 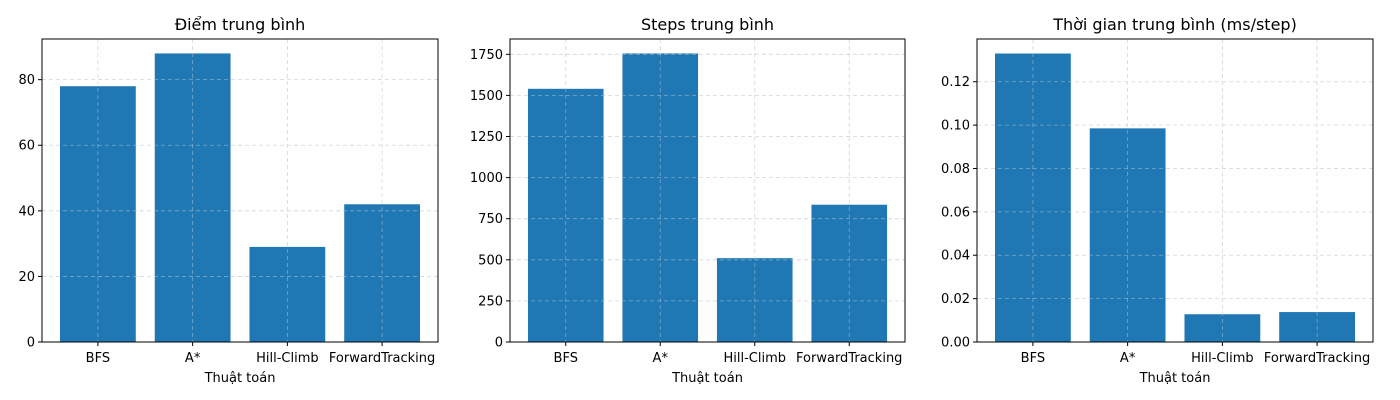 What do you see at coordinates (955, 299) in the screenshot?
I see `y-tick-label: 0.02` at bounding box center [955, 299].